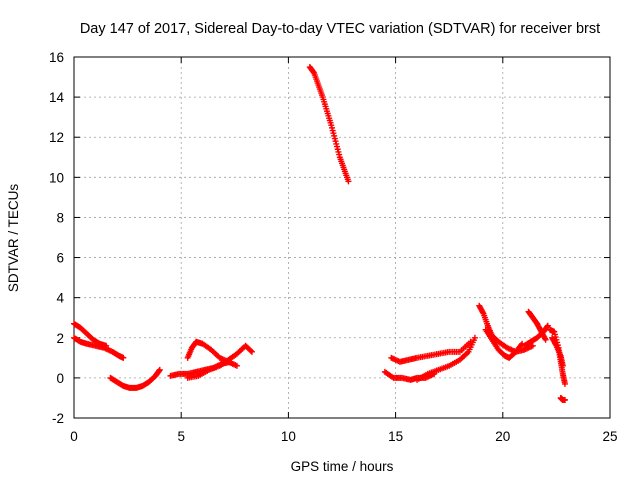 The image size is (640, 480). I want to click on y-tick-label: 0, so click(60, 378).